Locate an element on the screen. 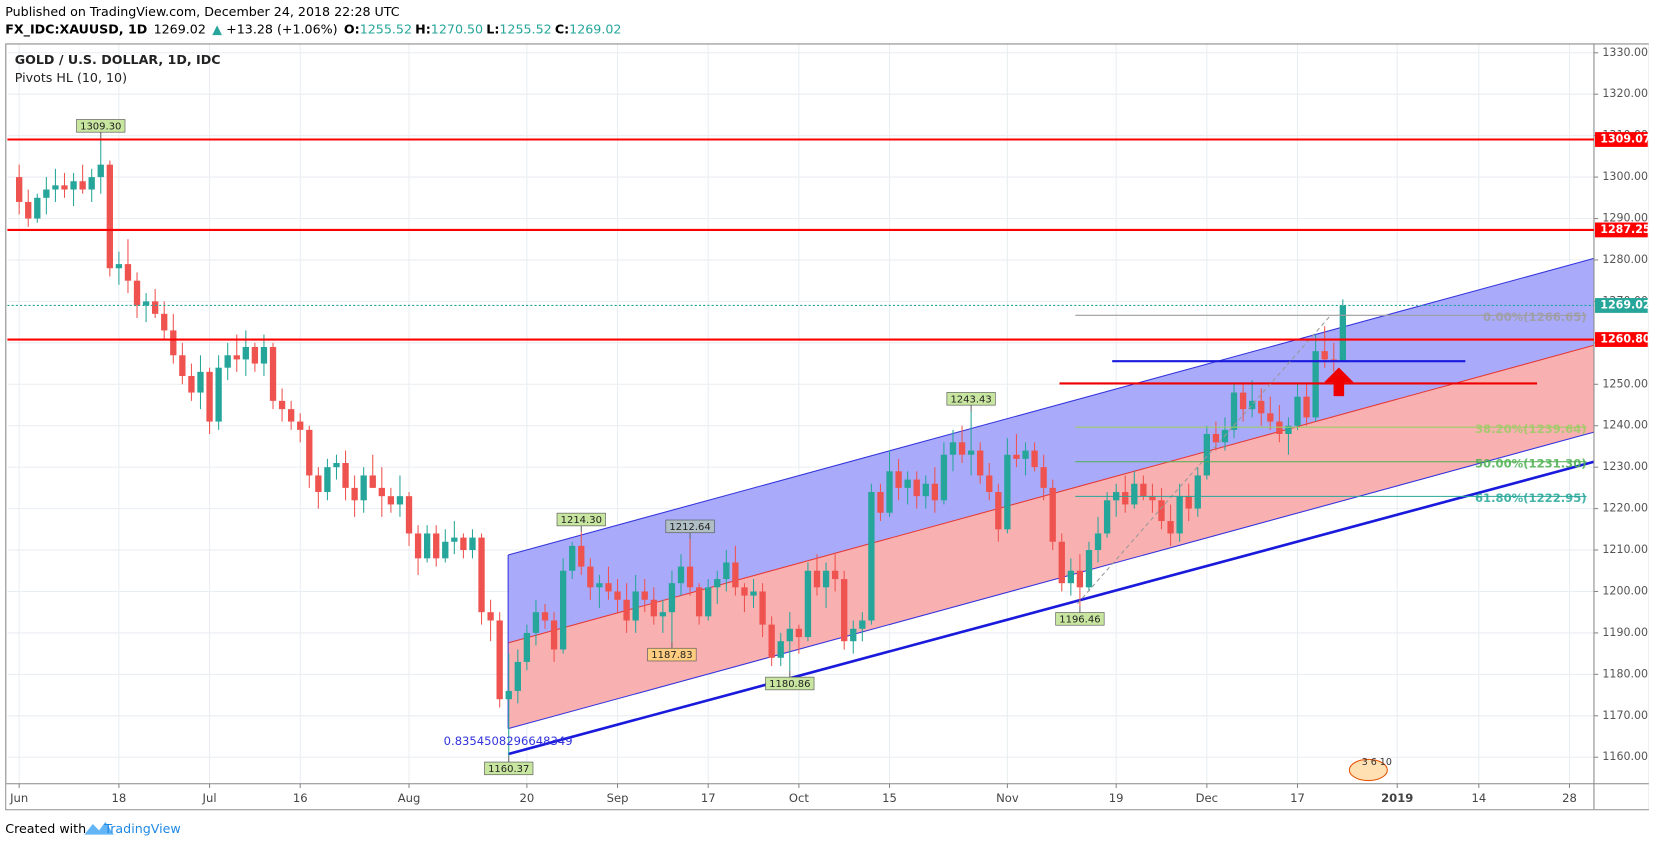  x-tick-label: Nov is located at coordinates (1007, 798).